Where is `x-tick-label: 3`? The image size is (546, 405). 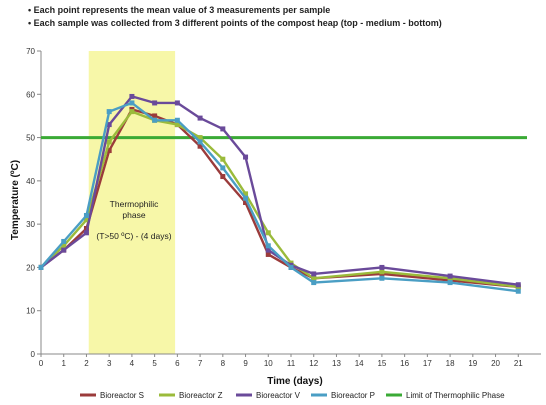 x-tick-label: 3 is located at coordinates (109, 363).